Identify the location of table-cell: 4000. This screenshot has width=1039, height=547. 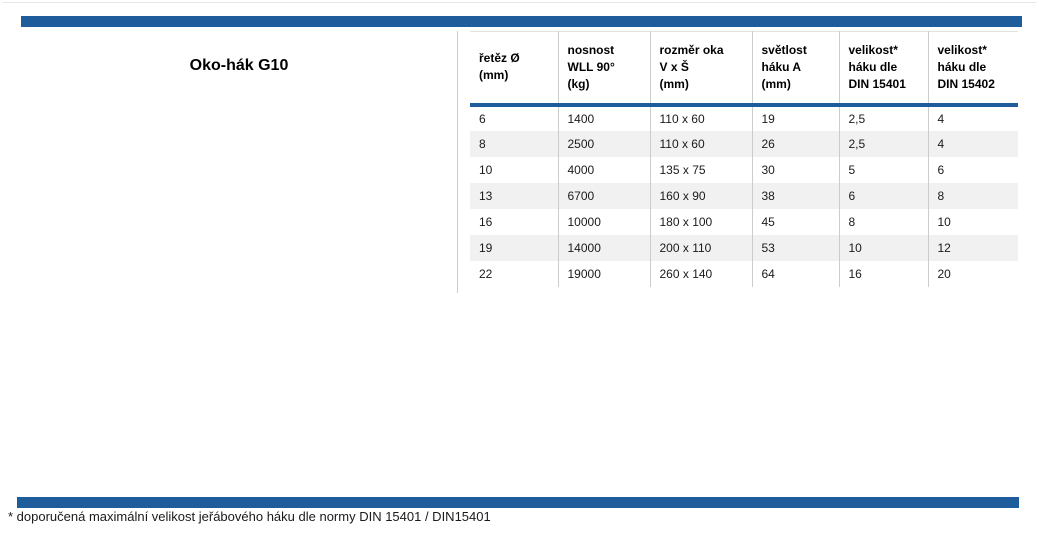
(603, 169).